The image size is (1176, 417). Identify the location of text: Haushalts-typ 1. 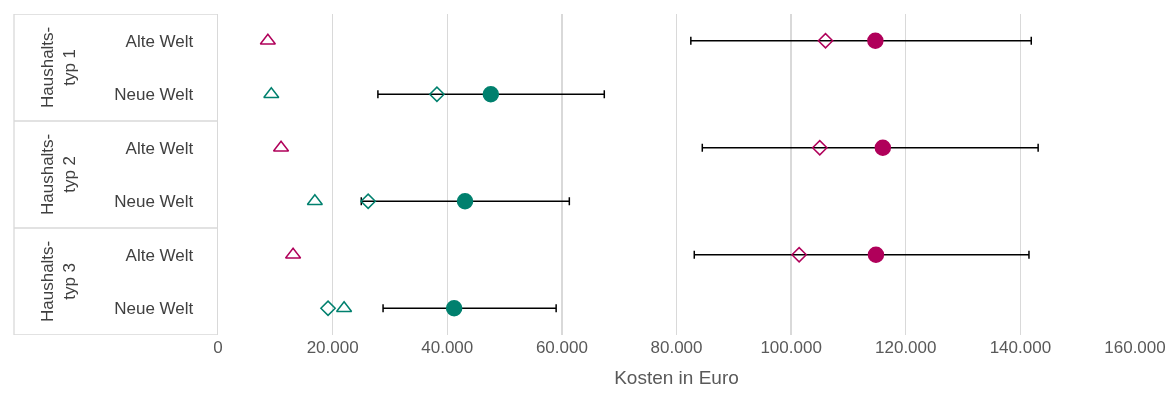
(59, 67).